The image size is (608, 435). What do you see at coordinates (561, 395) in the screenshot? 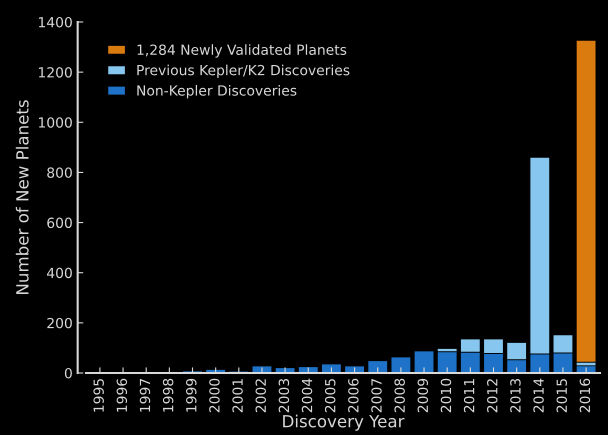
I see `x-tick-label: 2015` at bounding box center [561, 395].